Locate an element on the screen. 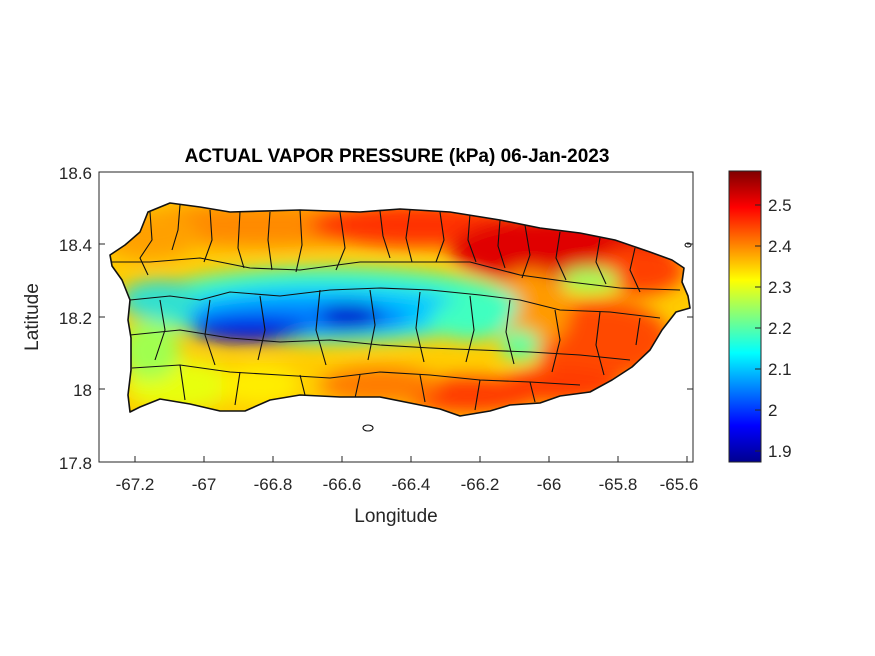  colorbar-tick-label: 2 is located at coordinates (772, 410).